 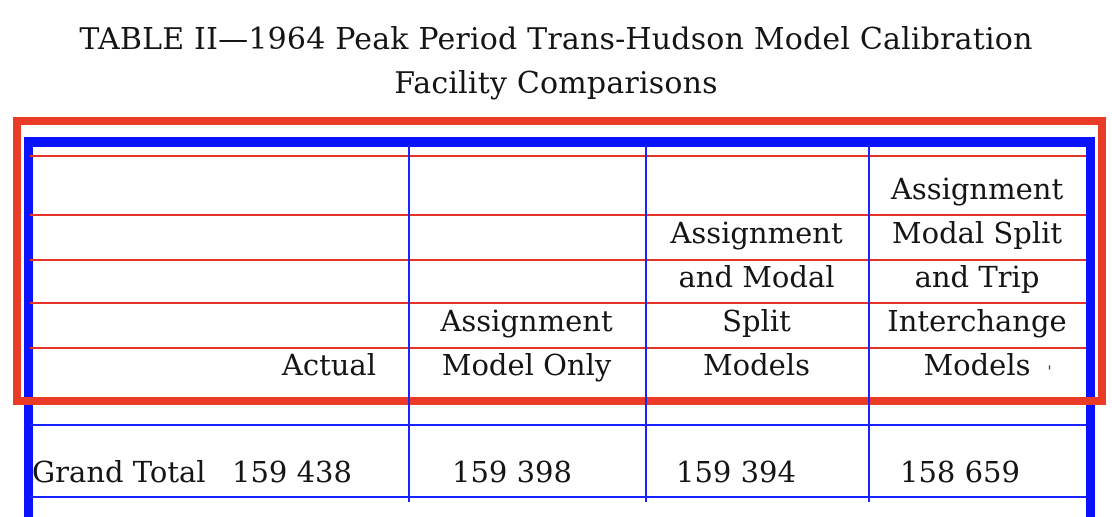 What do you see at coordinates (512, 472) in the screenshot?
I see `table-cell-assignment-only: 159 398` at bounding box center [512, 472].